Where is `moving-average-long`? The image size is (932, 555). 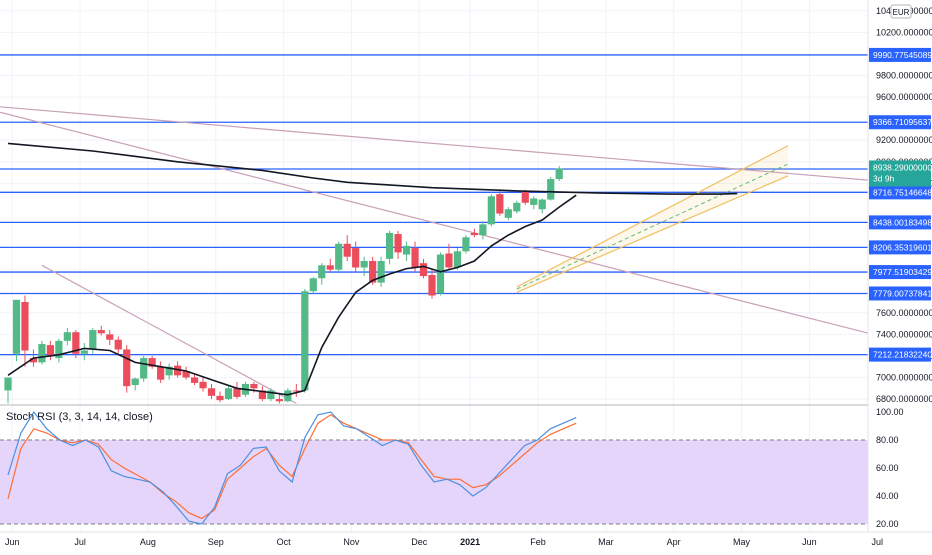
moving-average-long is located at coordinates (372, 168).